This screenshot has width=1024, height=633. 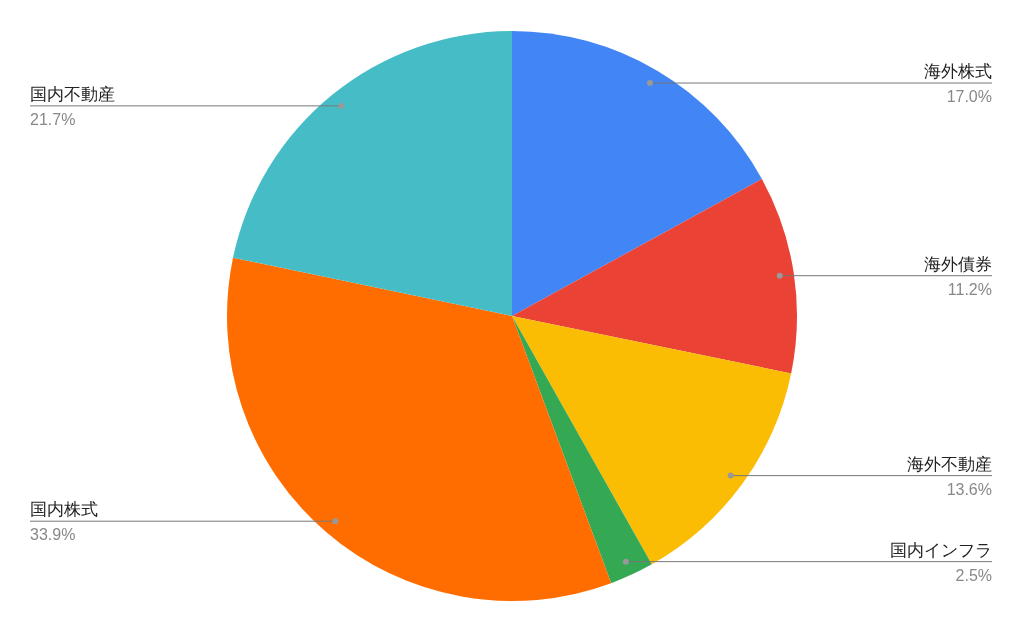 I want to click on data-label: 2.5%, so click(x=973, y=575).